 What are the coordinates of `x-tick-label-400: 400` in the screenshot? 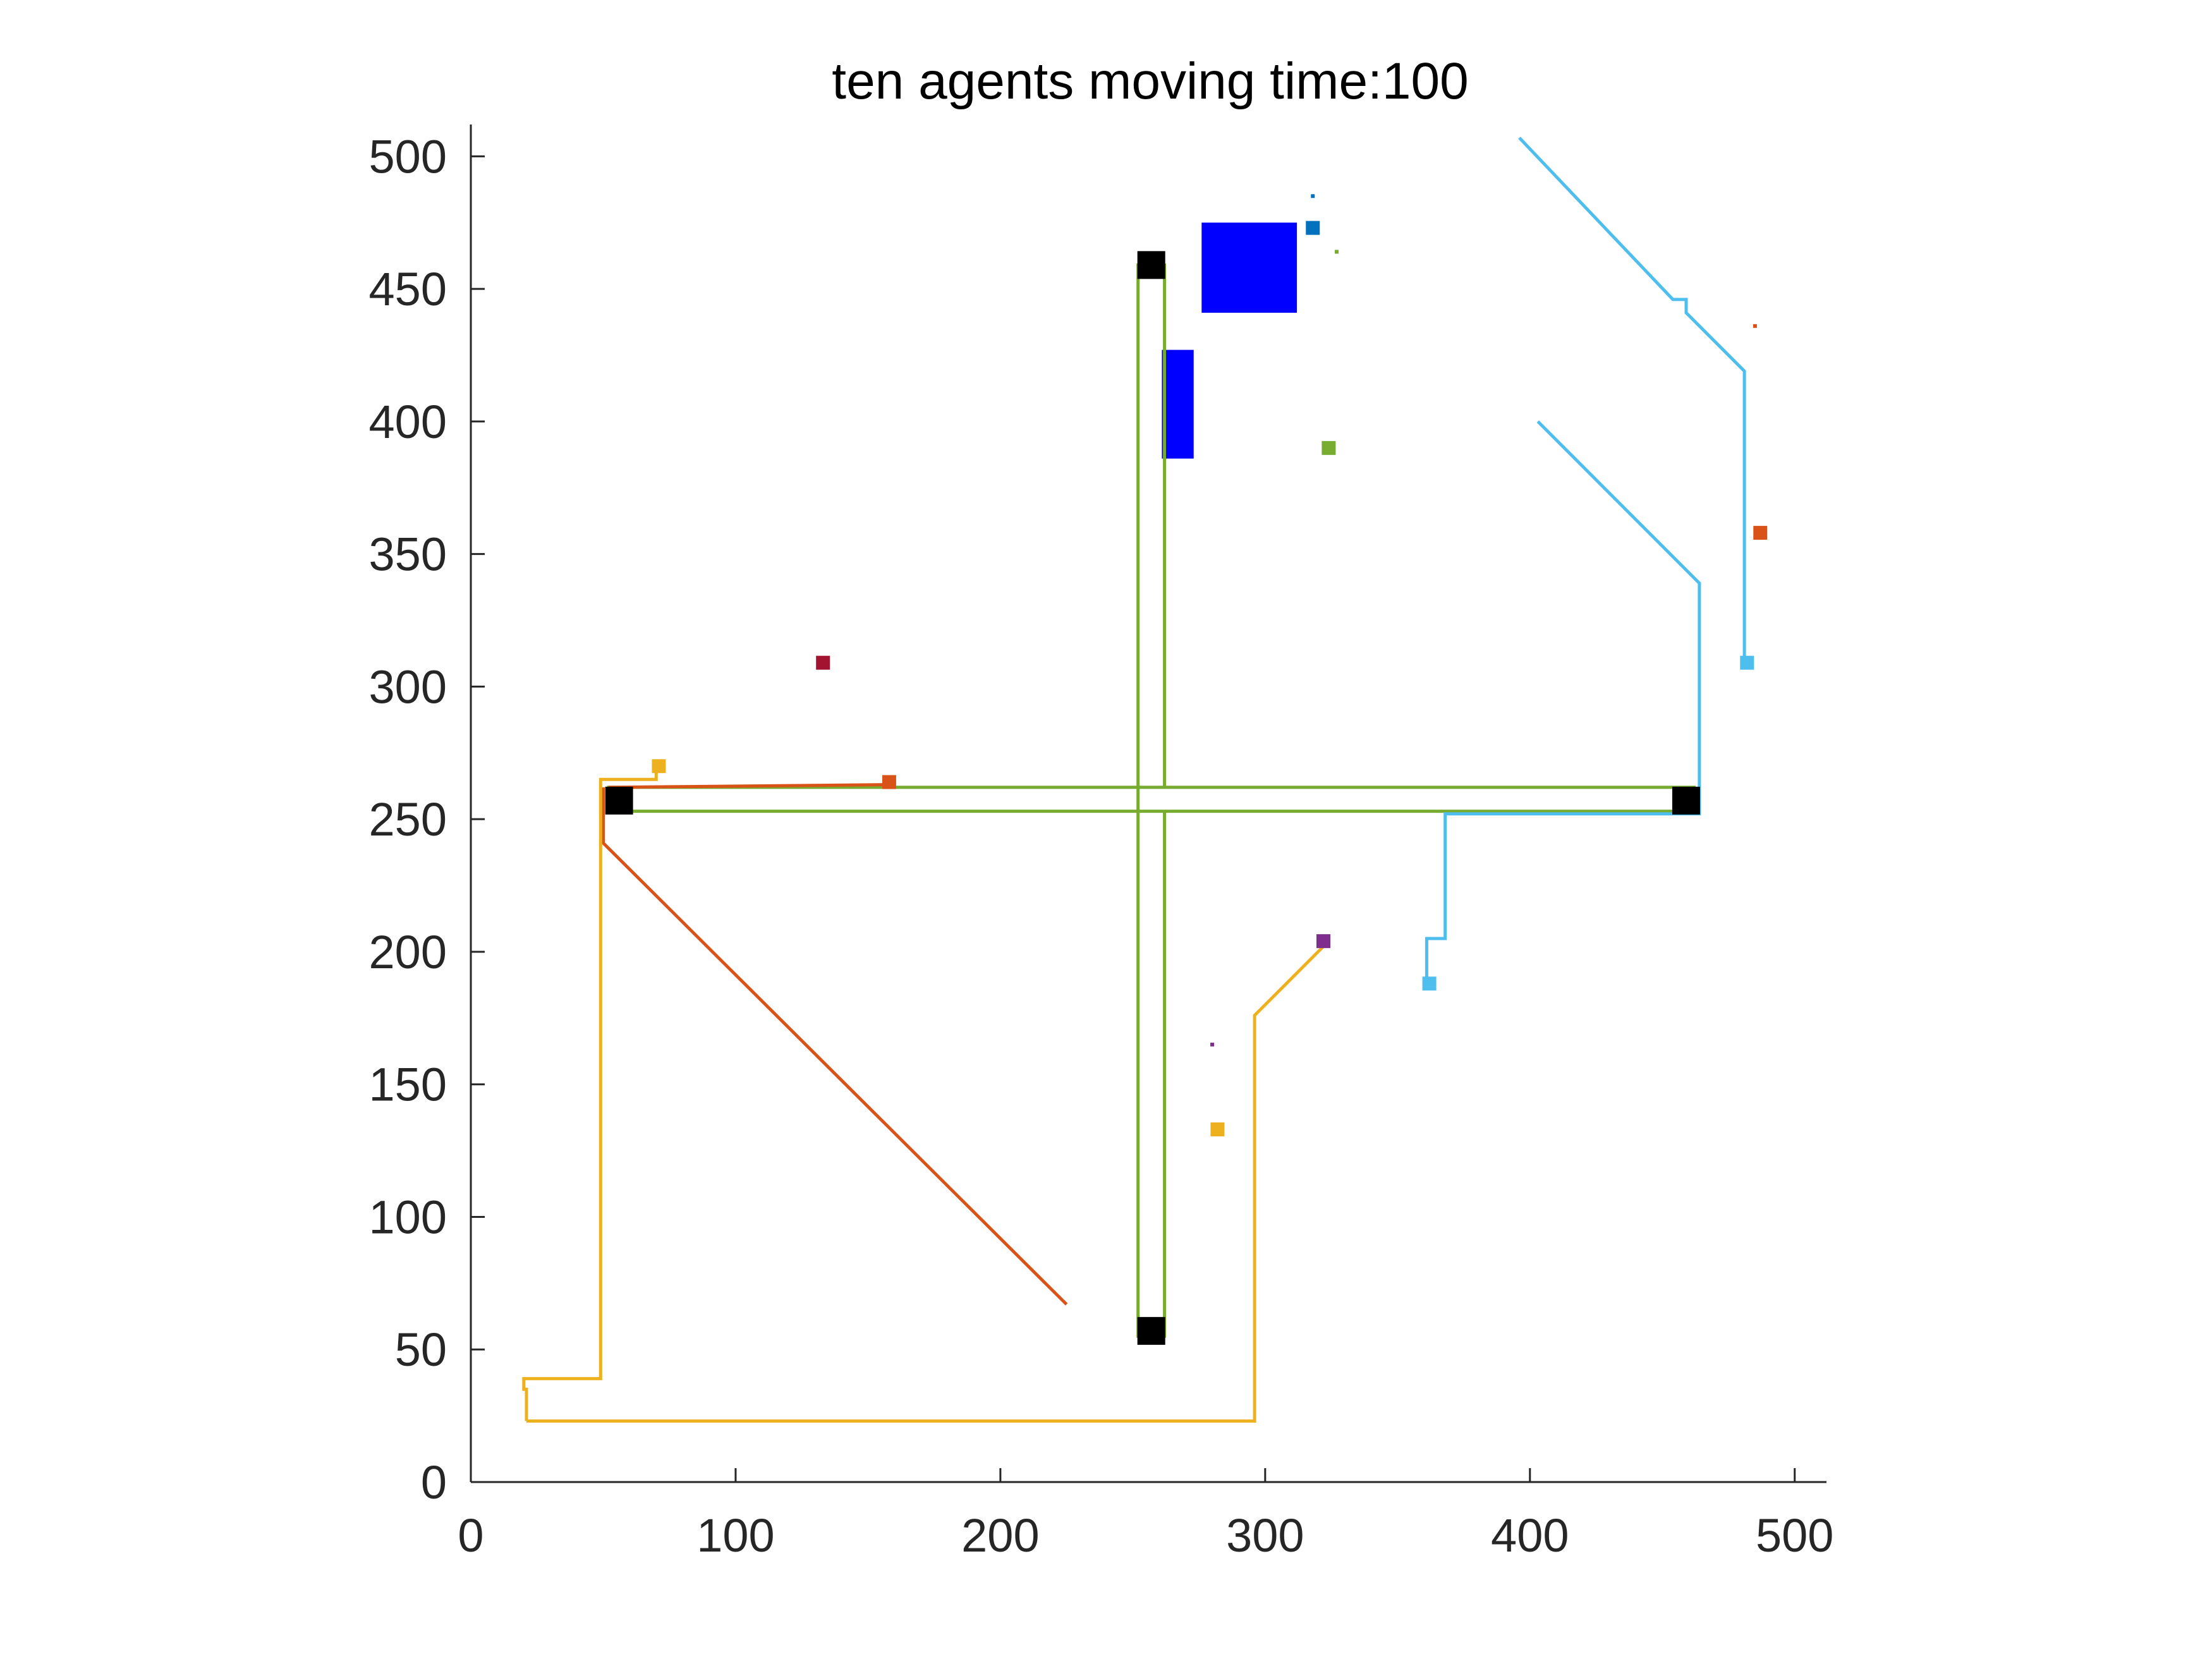 It's located at (1530, 1535).